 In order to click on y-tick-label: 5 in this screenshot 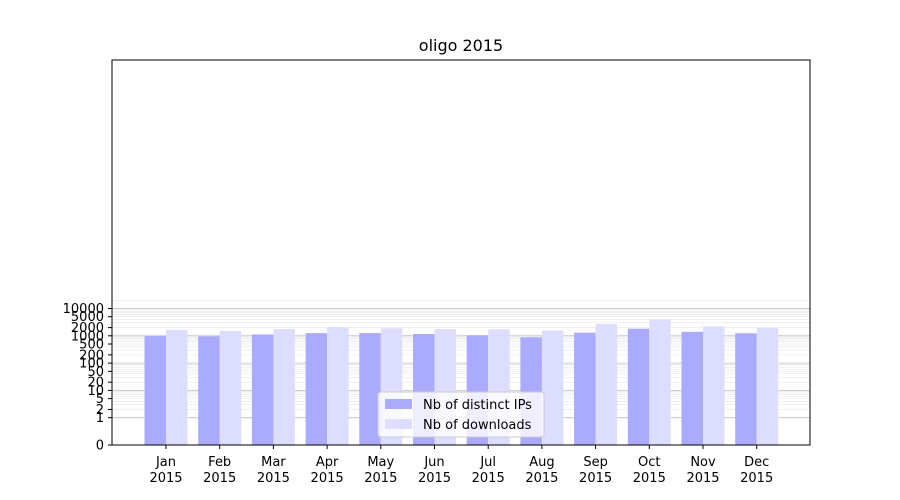, I will do `click(100, 399)`.